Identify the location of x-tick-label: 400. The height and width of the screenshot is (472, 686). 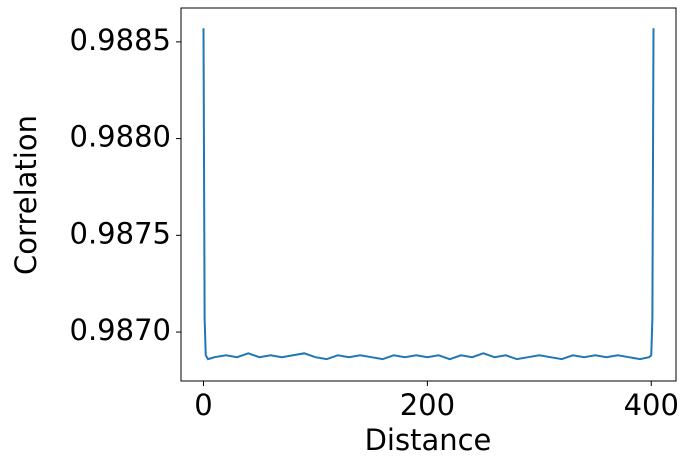
(651, 405).